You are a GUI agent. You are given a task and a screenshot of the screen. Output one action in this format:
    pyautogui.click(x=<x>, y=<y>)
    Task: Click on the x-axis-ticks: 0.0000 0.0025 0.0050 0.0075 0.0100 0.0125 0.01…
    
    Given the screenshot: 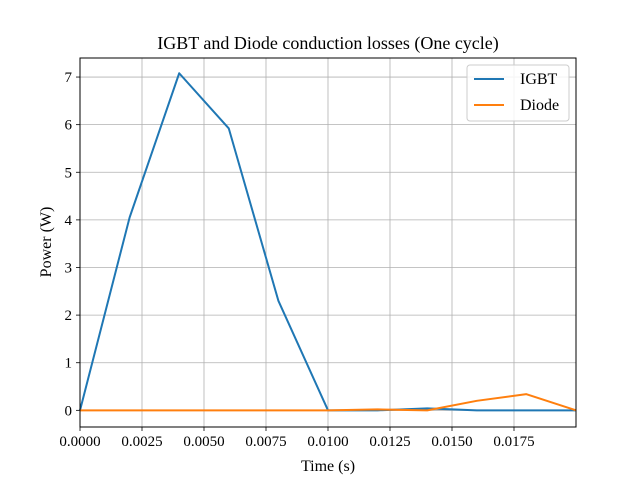 What is the action you would take?
    pyautogui.click(x=297, y=438)
    